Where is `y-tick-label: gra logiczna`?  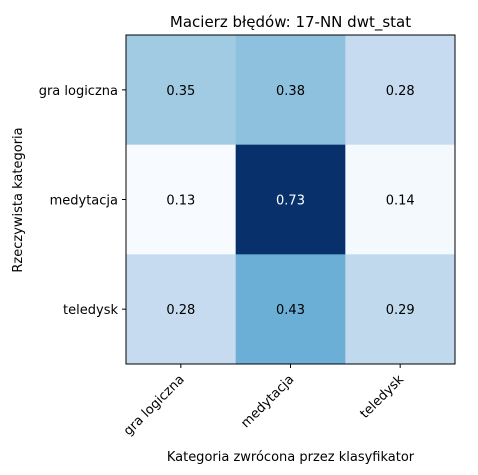 y-tick-label: gra logiczna is located at coordinates (78, 91).